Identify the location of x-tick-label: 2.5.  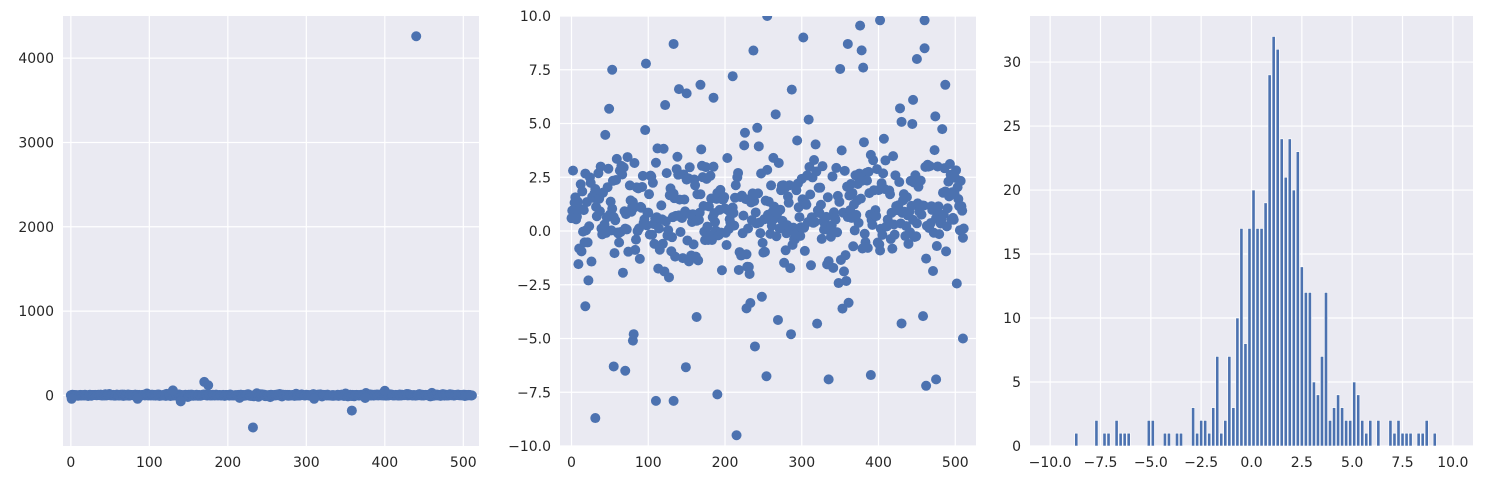
(1302, 463).